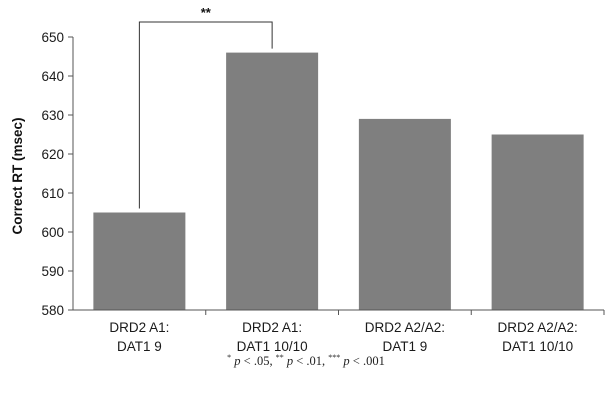 Image resolution: width=612 pixels, height=404 pixels. What do you see at coordinates (52, 115) in the screenshot?
I see `y-tick-label: 630` at bounding box center [52, 115].